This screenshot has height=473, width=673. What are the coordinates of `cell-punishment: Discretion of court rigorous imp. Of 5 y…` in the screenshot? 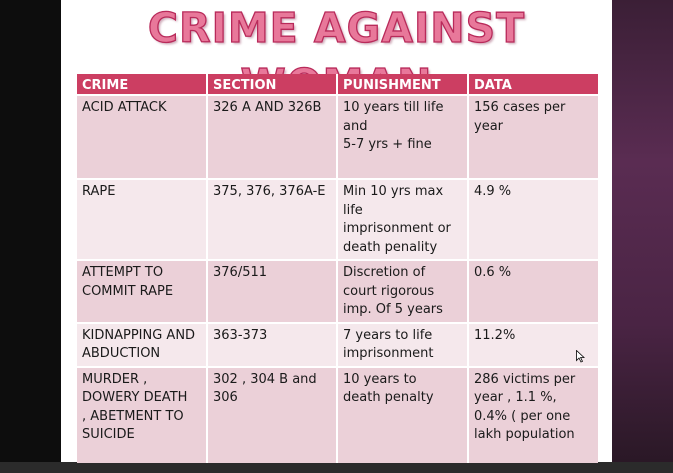 It's located at (403, 291).